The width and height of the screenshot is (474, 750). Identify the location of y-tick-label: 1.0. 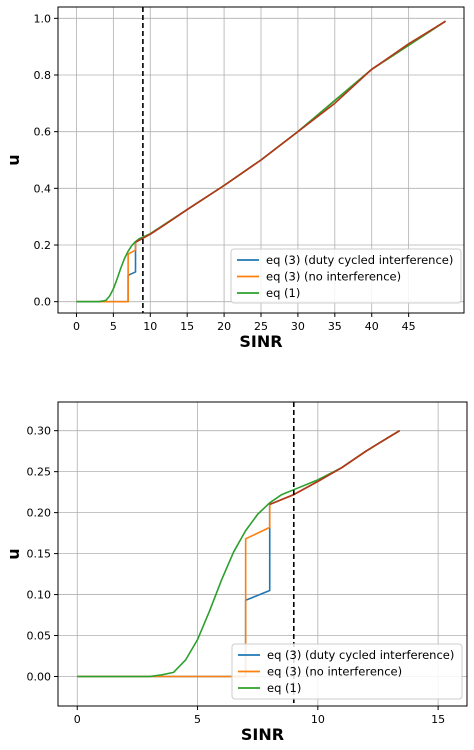
(43, 18).